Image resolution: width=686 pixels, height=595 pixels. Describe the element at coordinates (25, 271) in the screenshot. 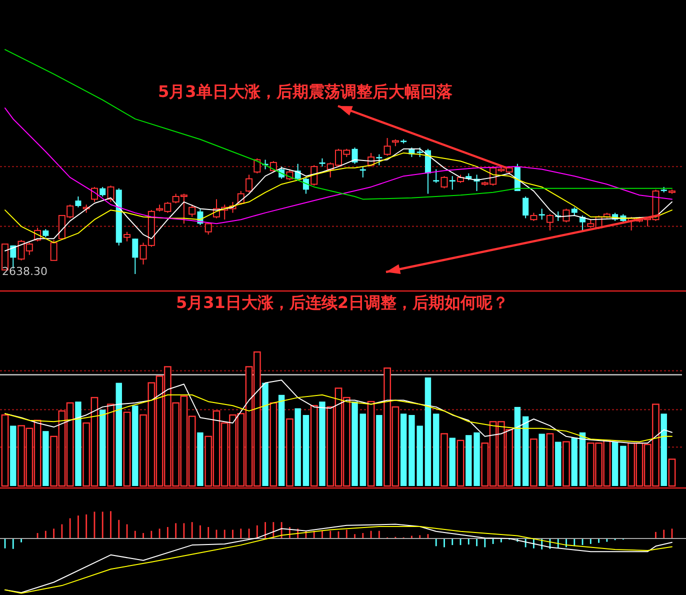

I see `annotation: 2638.30` at that location.